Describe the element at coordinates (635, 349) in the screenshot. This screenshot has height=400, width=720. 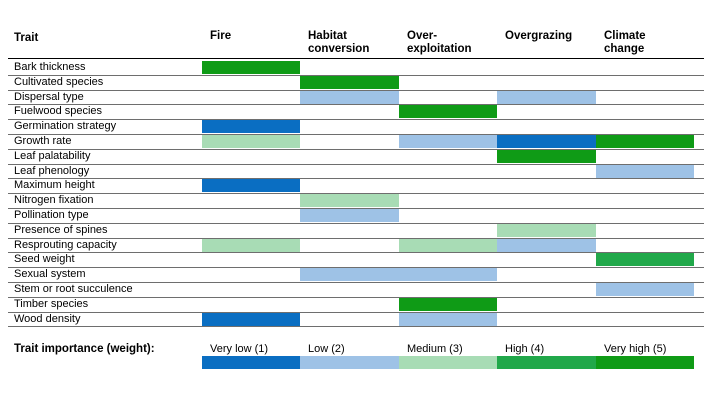
I see `weight-legend-label: Very high (5)` at that location.